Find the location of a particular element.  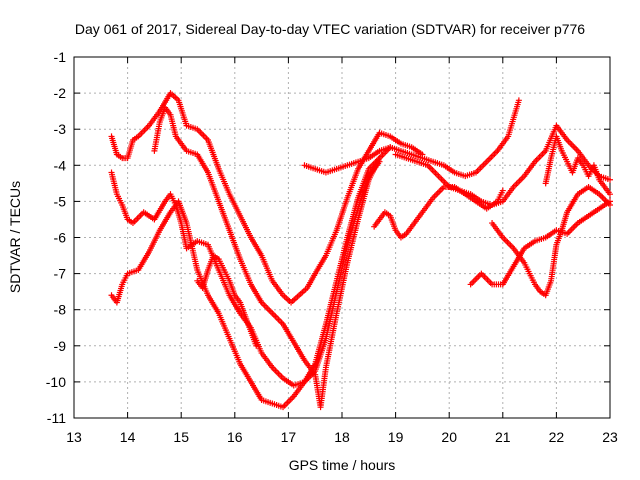

x-tick-label: 18 is located at coordinates (342, 437).